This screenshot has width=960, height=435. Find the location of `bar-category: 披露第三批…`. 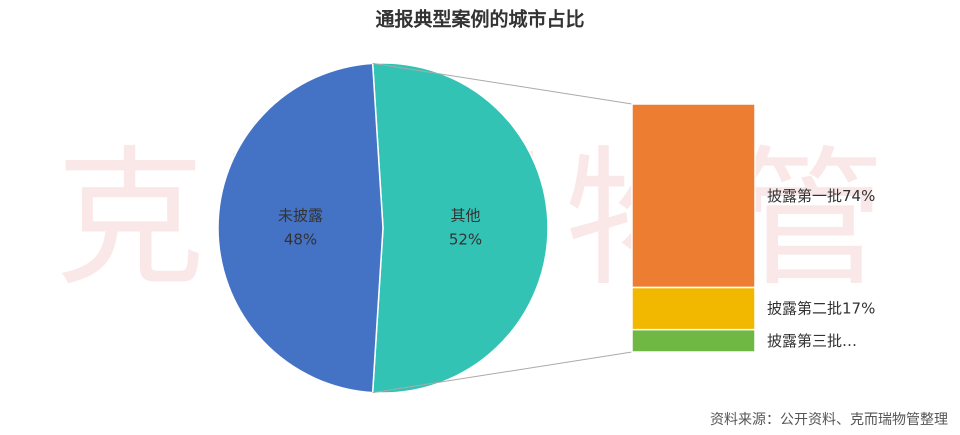

bar-category: 披露第三批… is located at coordinates (812, 340).